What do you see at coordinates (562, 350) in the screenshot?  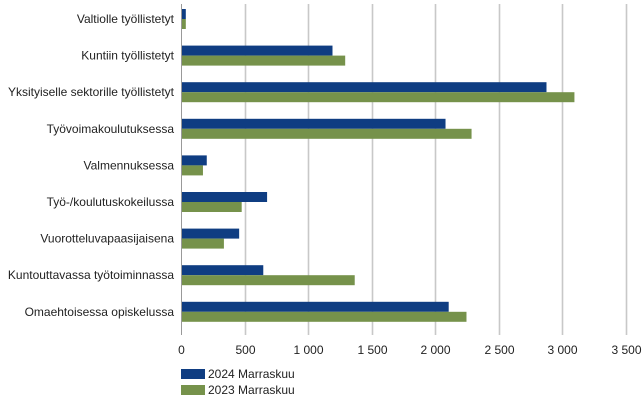 I see `x-tick-label: 3 000` at bounding box center [562, 350].